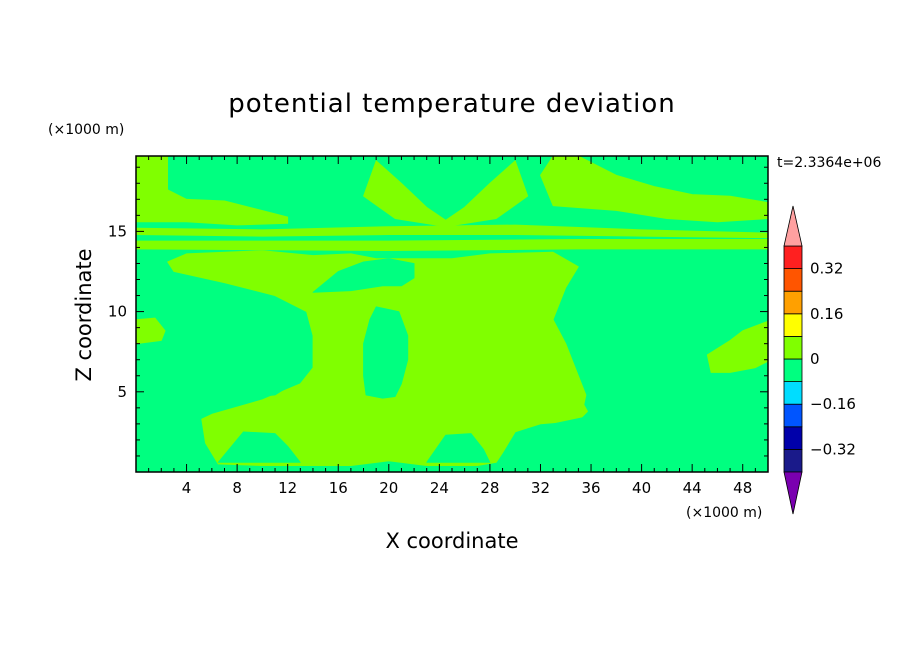 The width and height of the screenshot is (904, 654). I want to click on region-center-green, so click(386, 352).